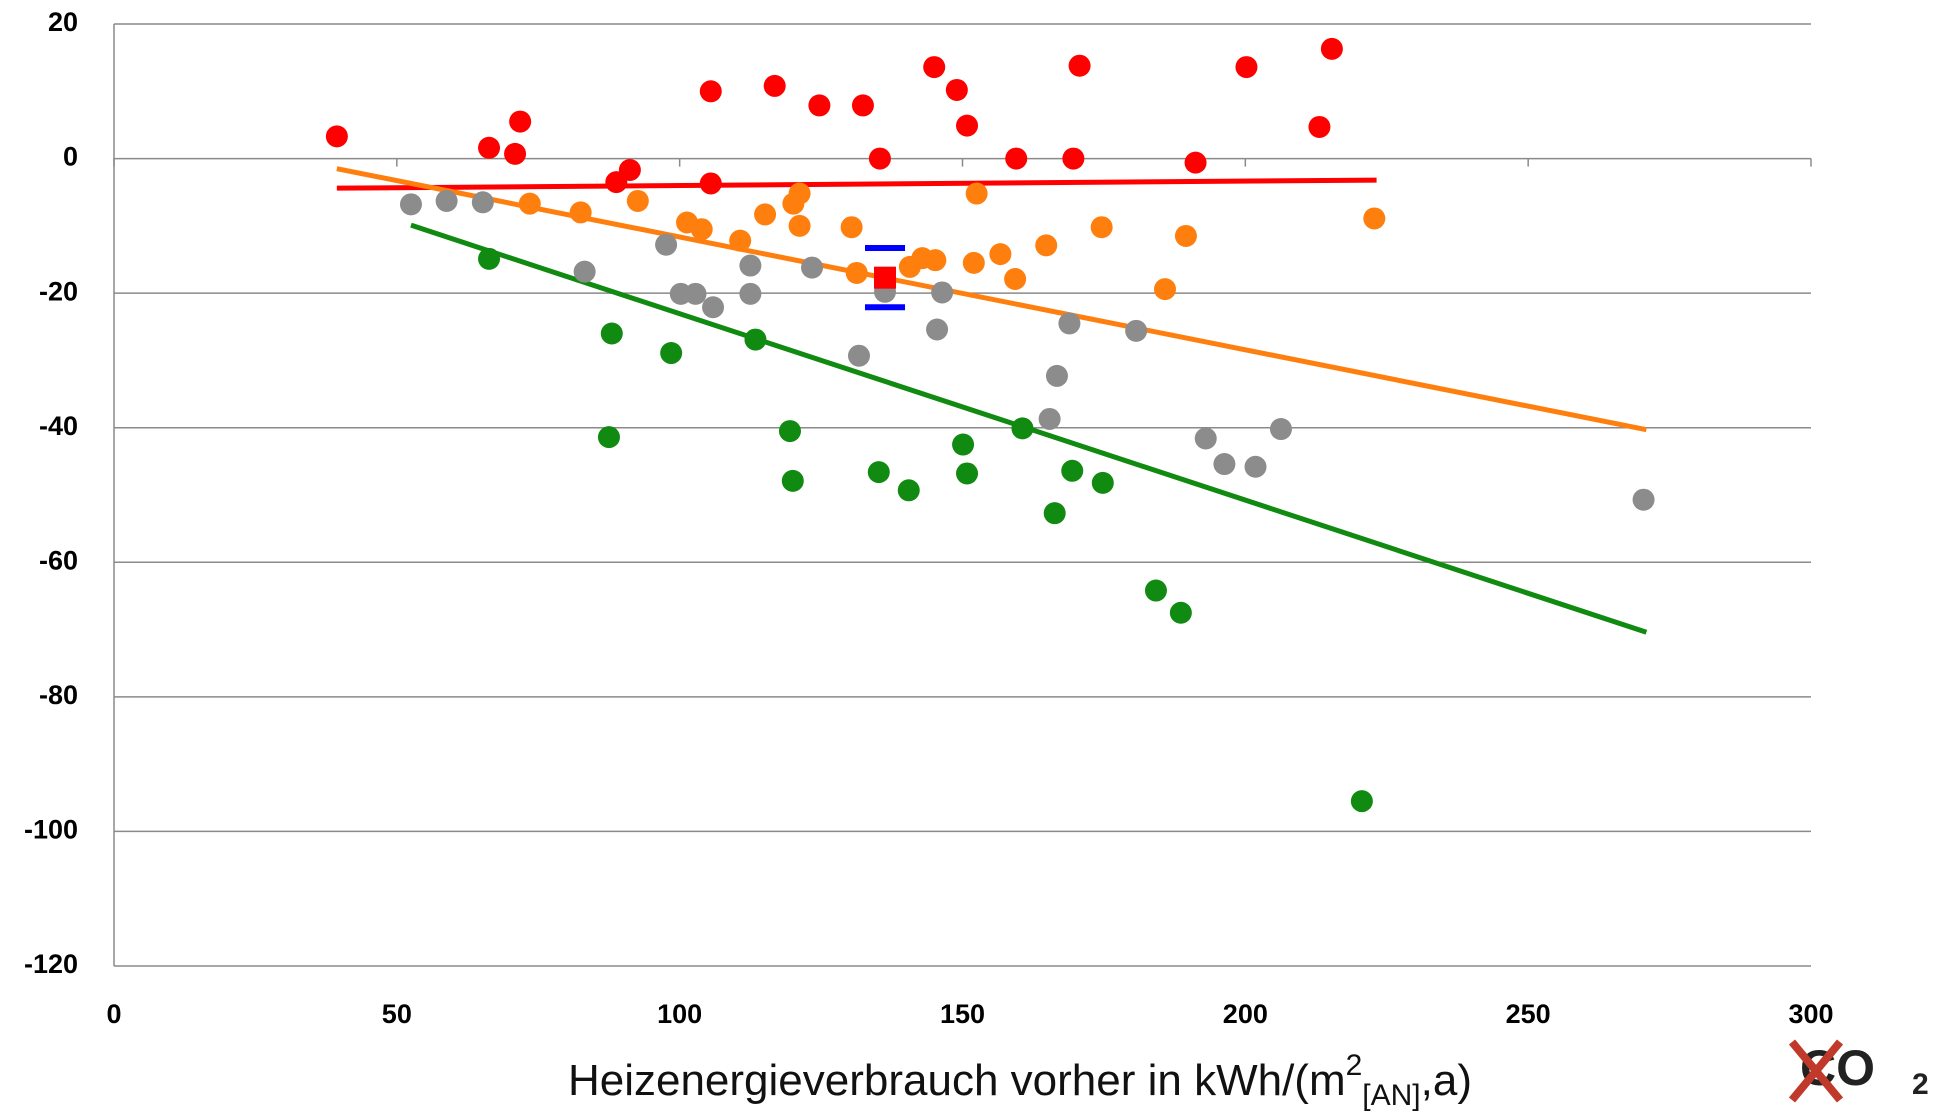  What do you see at coordinates (885, 277) in the screenshot?
I see `mean-marker` at bounding box center [885, 277].